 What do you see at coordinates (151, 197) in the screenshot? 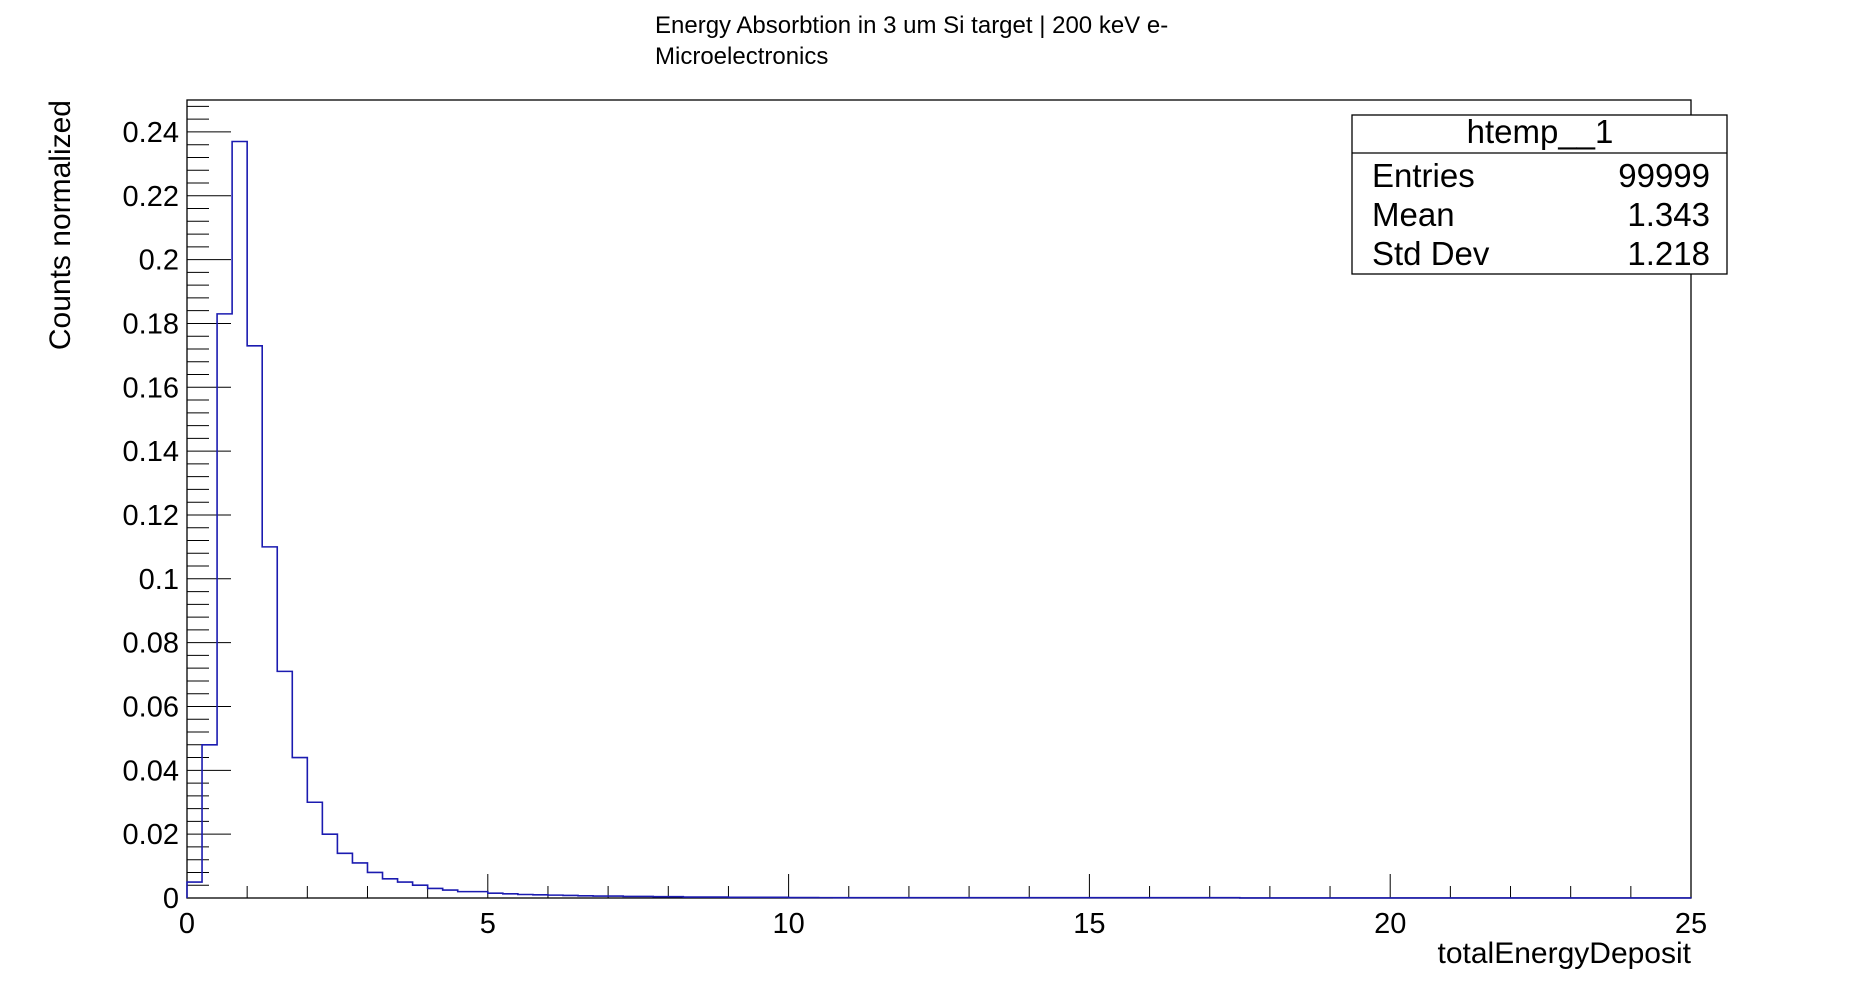
I see `y-tick-label: 0.22` at bounding box center [151, 197].